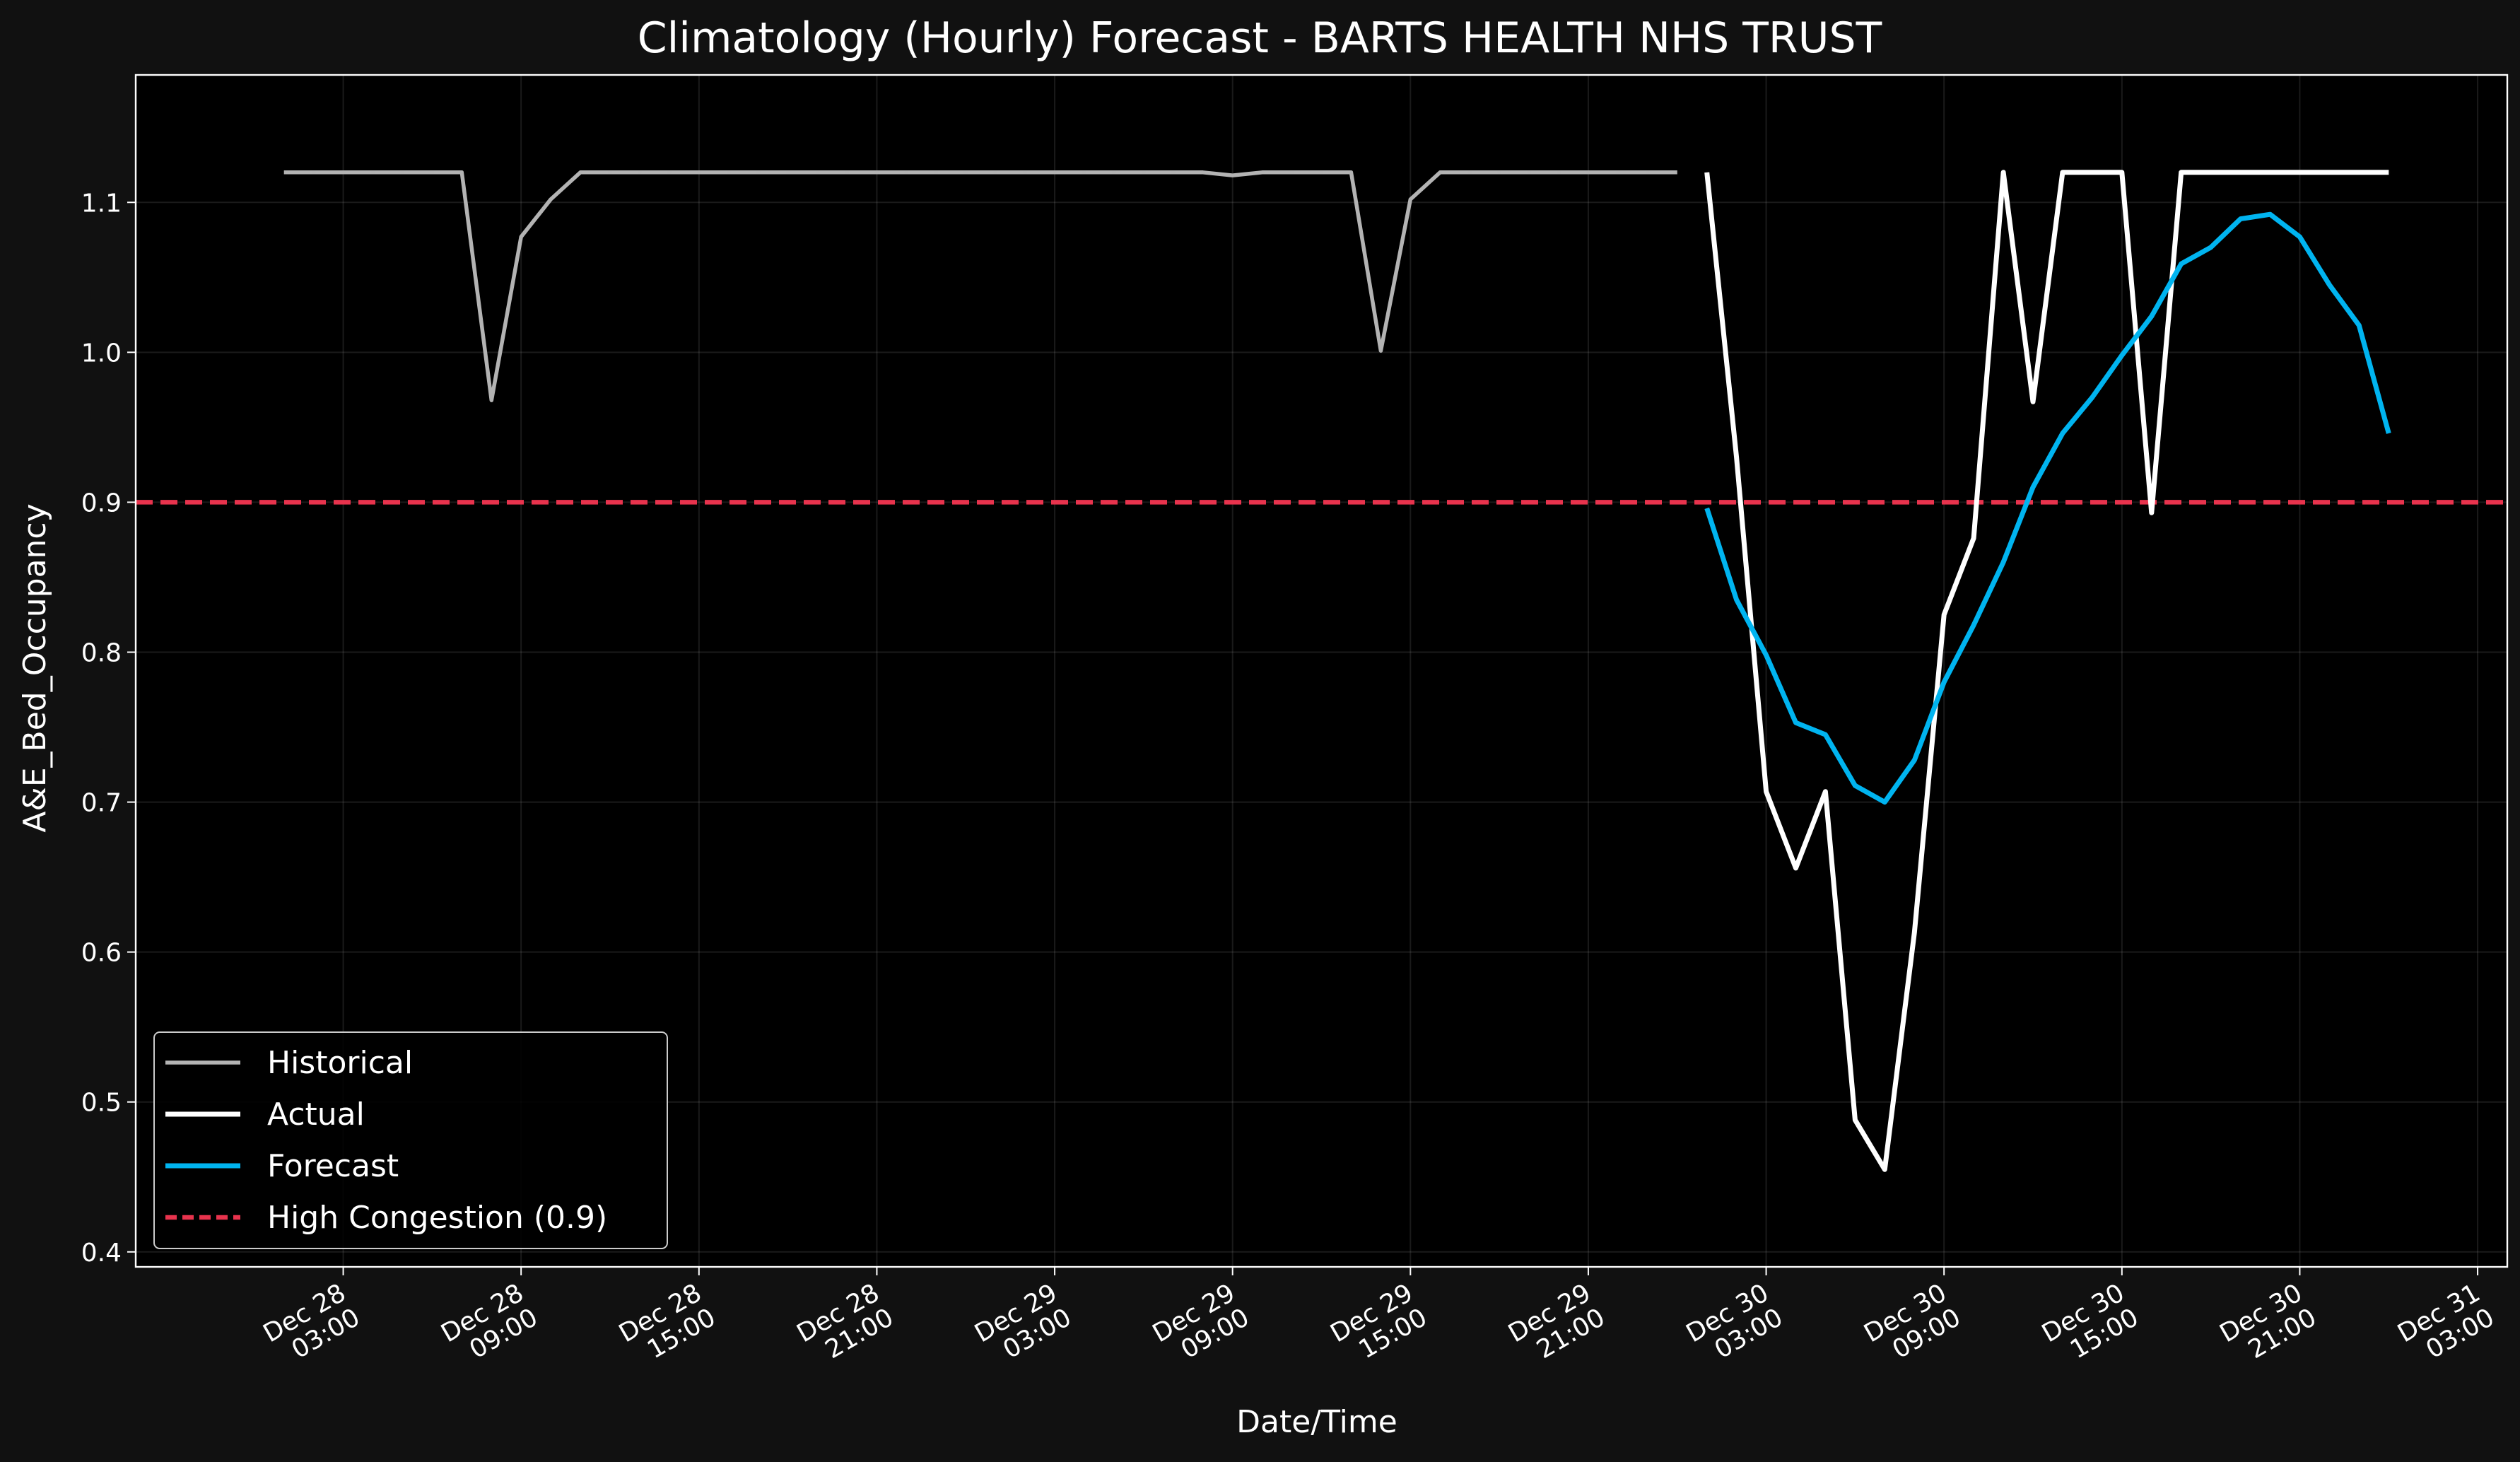 This screenshot has width=2520, height=1462. Describe the element at coordinates (102, 953) in the screenshot. I see `y-tick-label: 0.6` at that location.